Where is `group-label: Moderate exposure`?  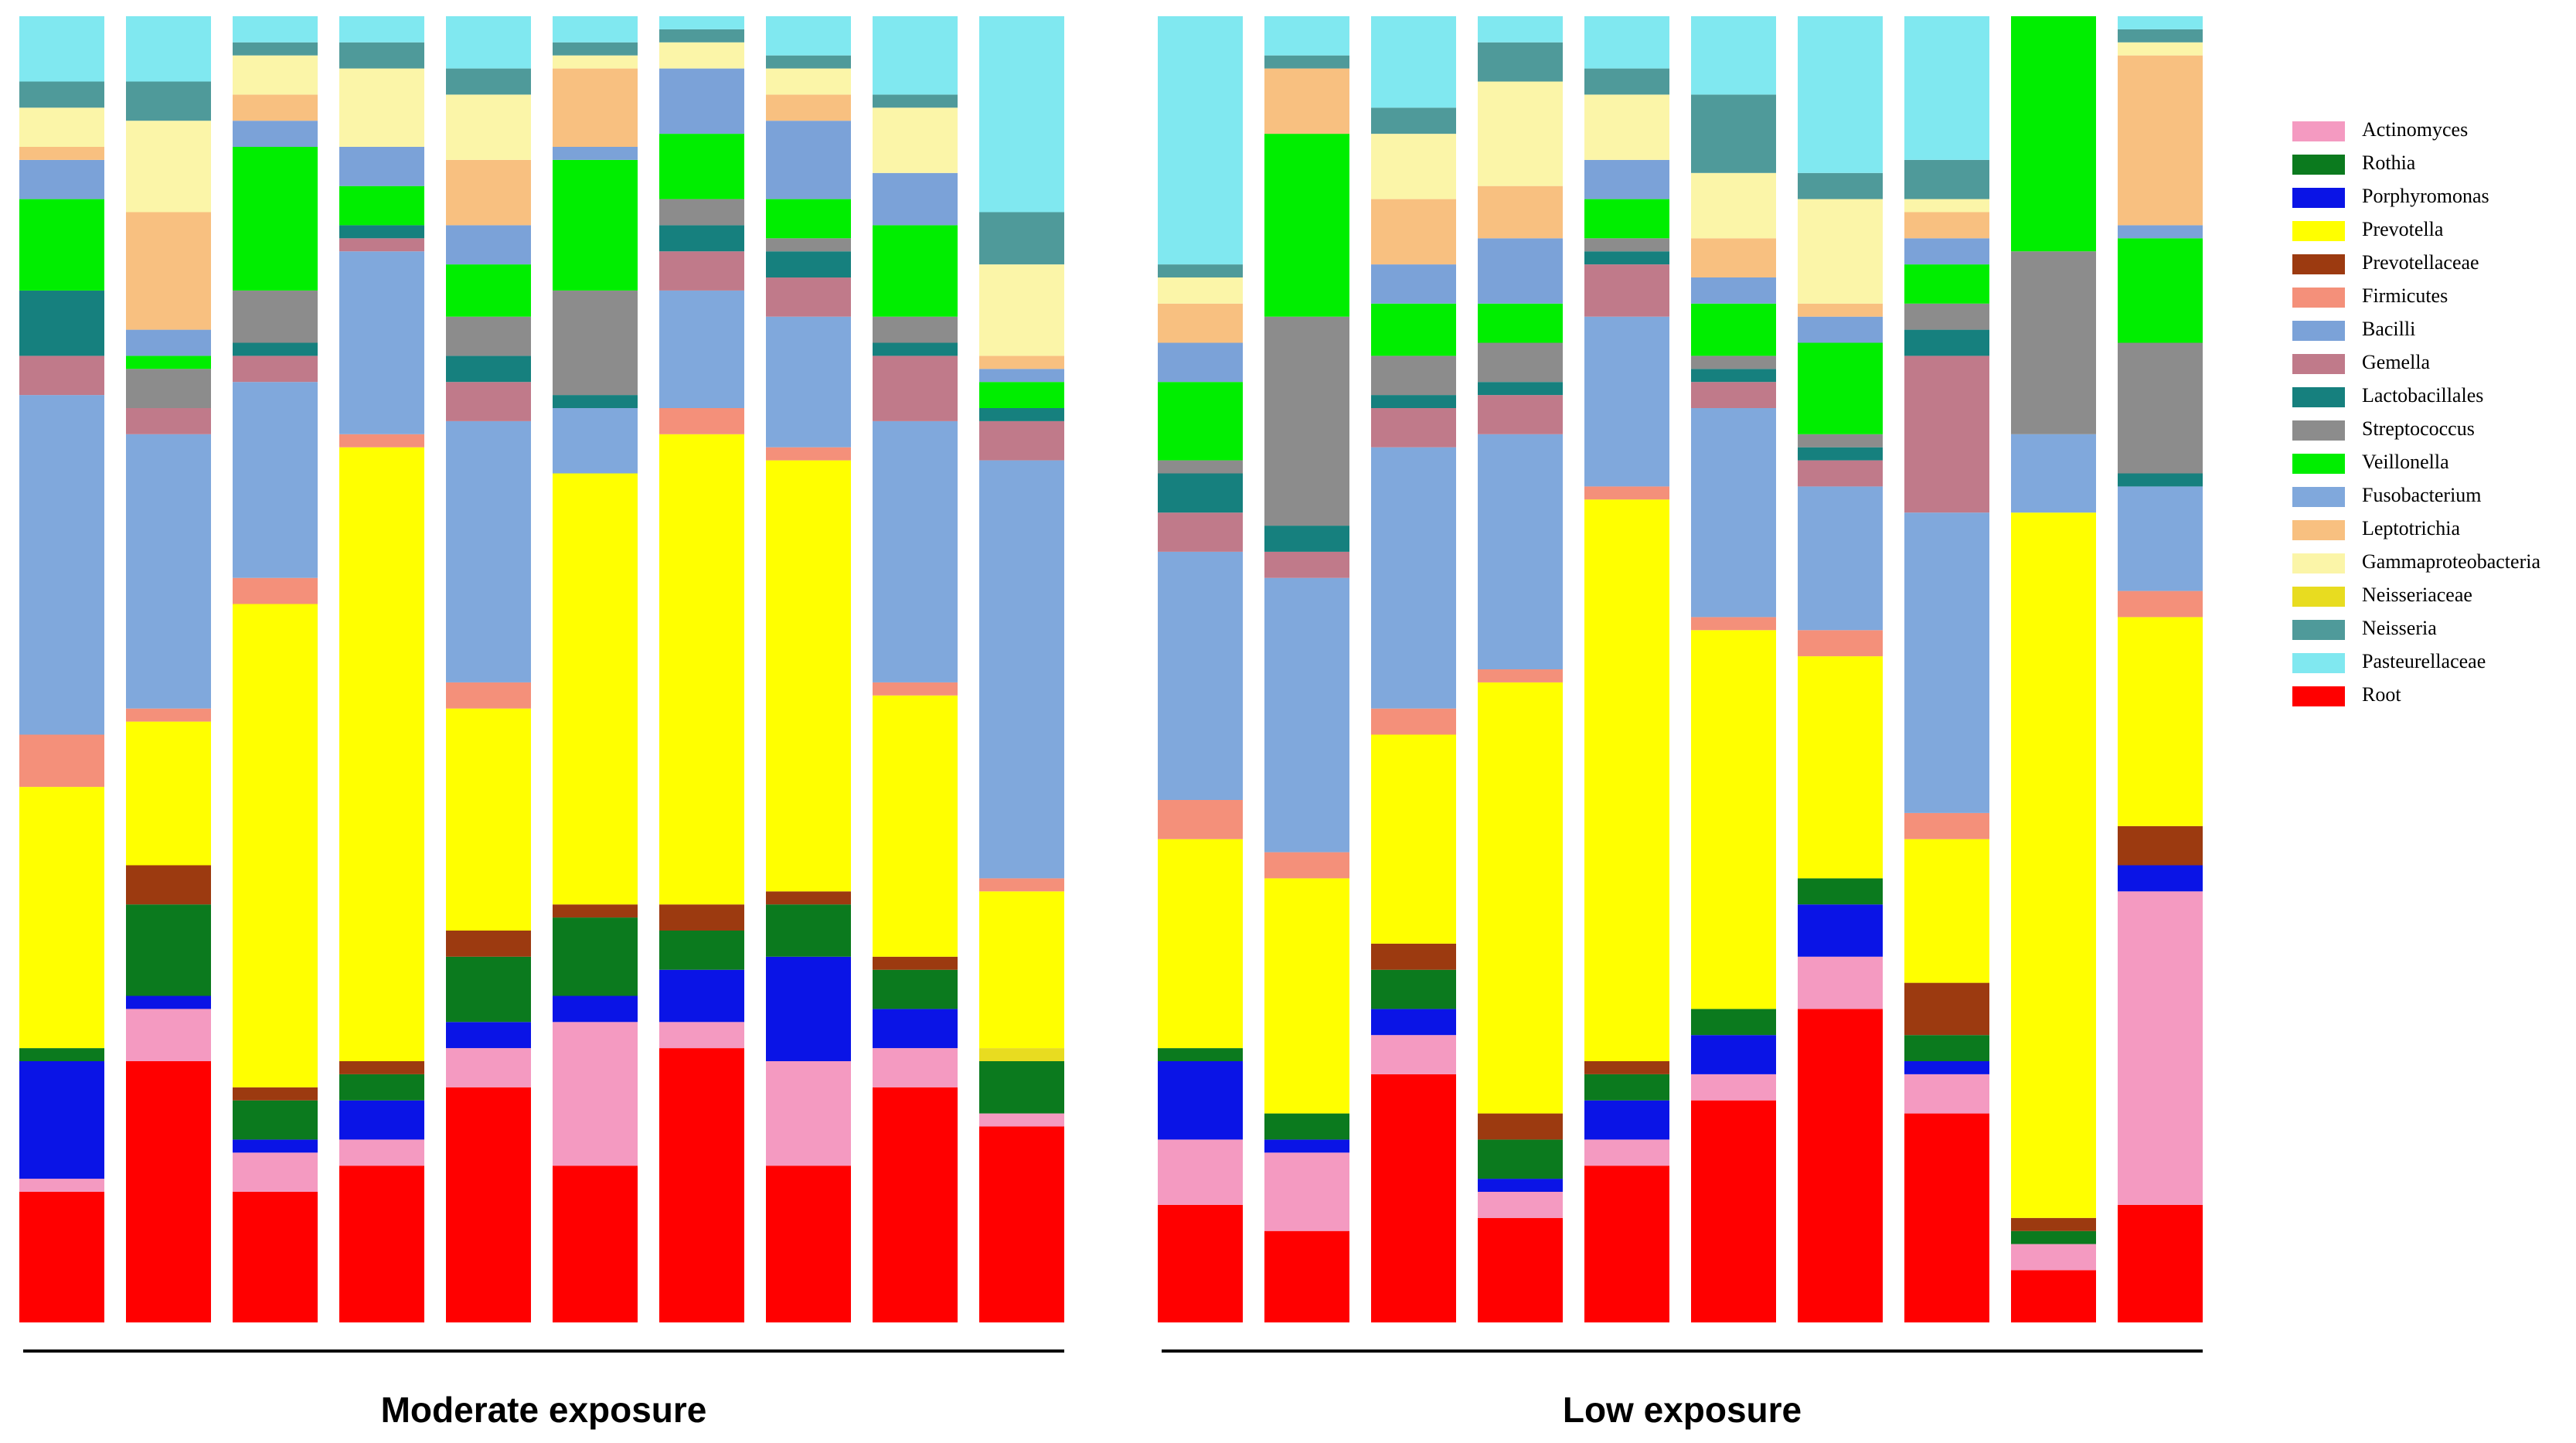
group-label: Moderate exposure is located at coordinates (544, 1410).